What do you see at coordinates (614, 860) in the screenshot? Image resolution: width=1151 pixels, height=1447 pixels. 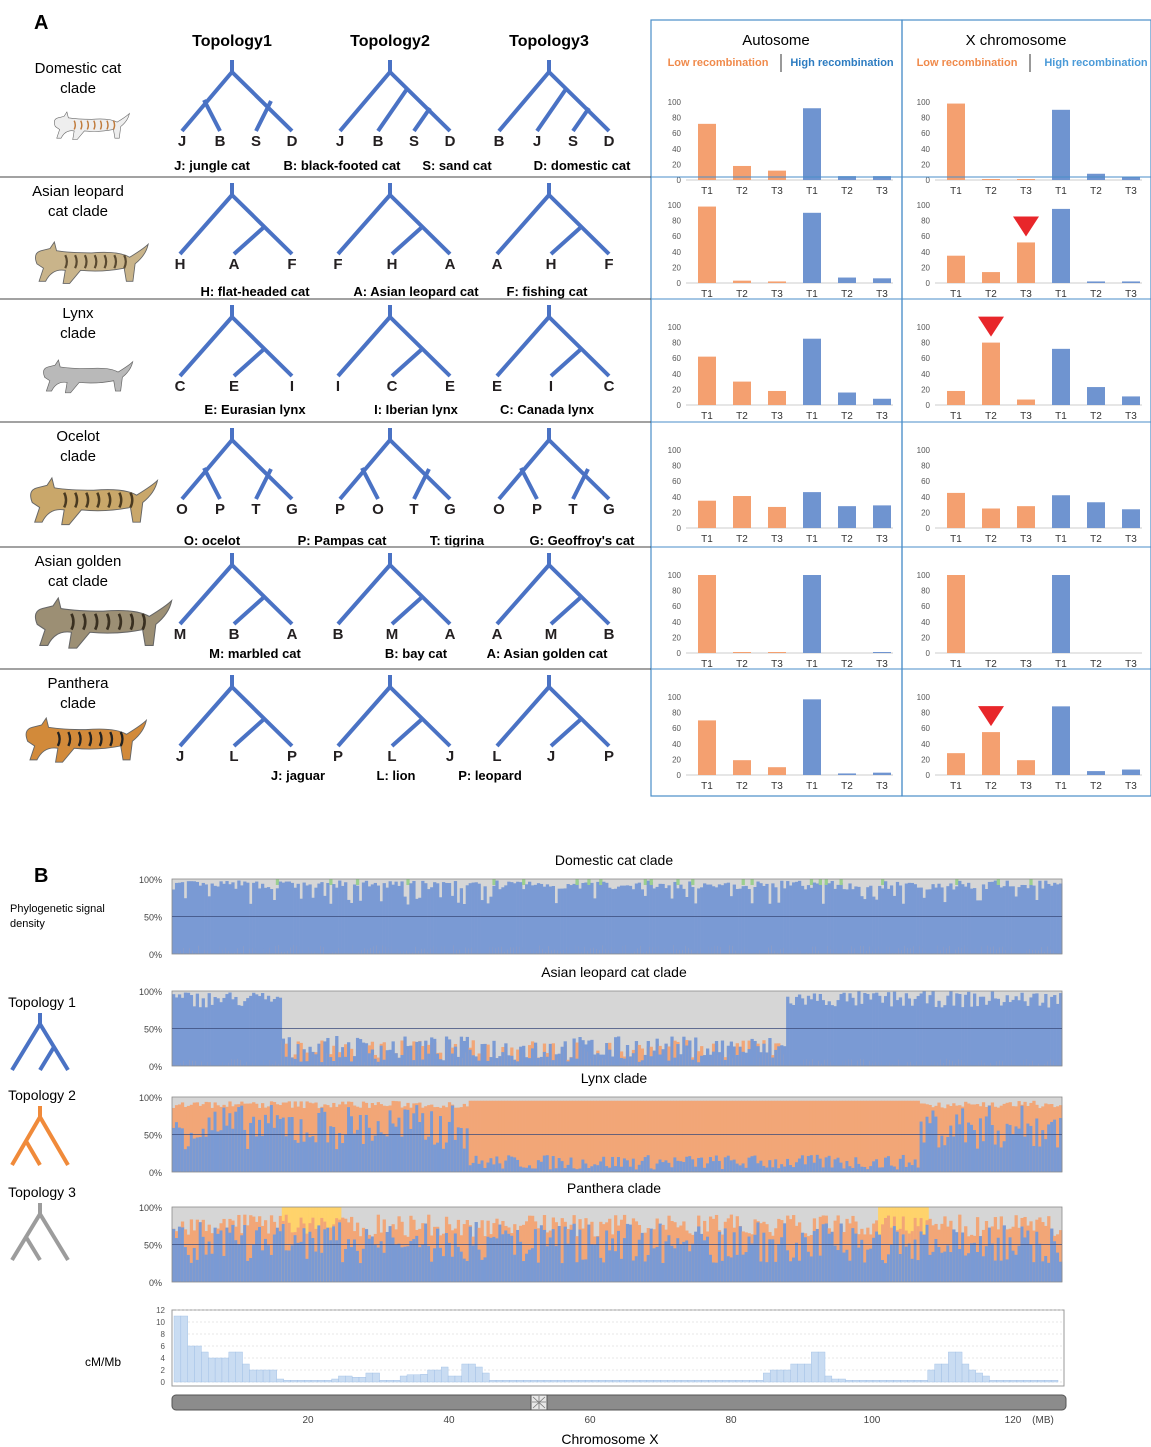 I see `track-title: Domestic cat clade` at bounding box center [614, 860].